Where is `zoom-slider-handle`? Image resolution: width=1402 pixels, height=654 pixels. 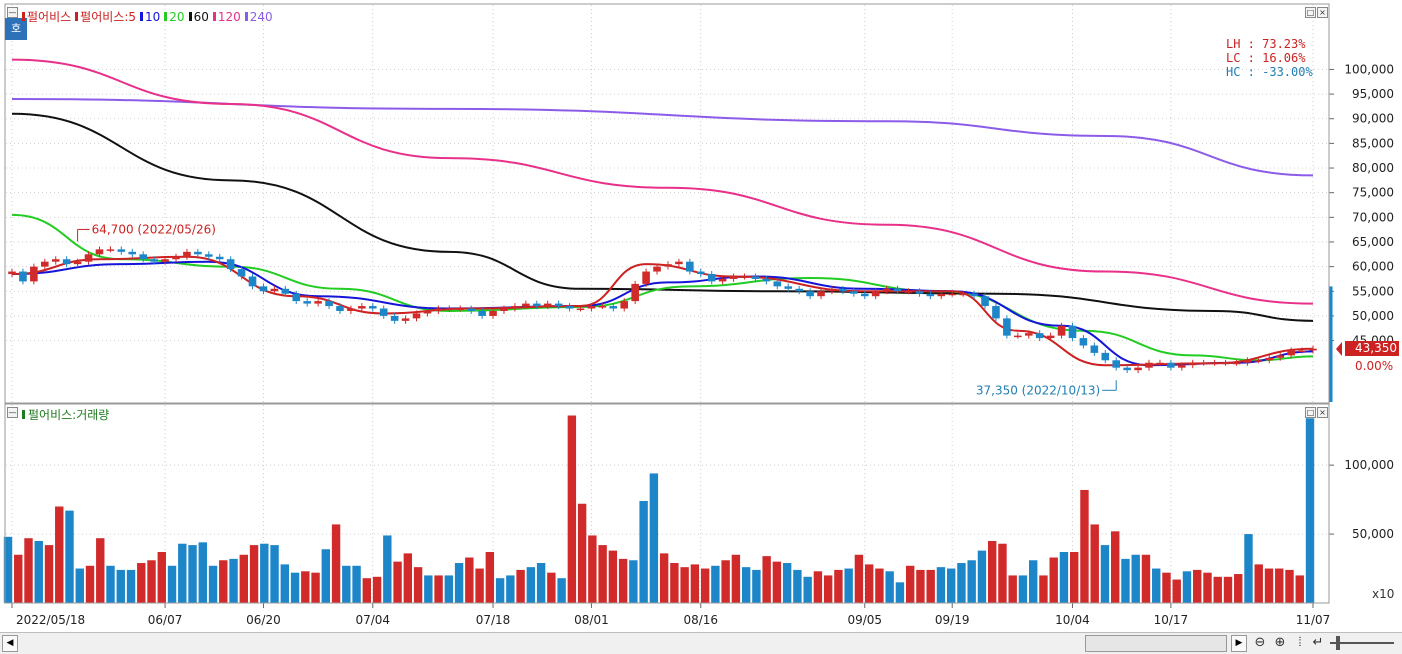 zoom-slider-handle is located at coordinates (1338, 643).